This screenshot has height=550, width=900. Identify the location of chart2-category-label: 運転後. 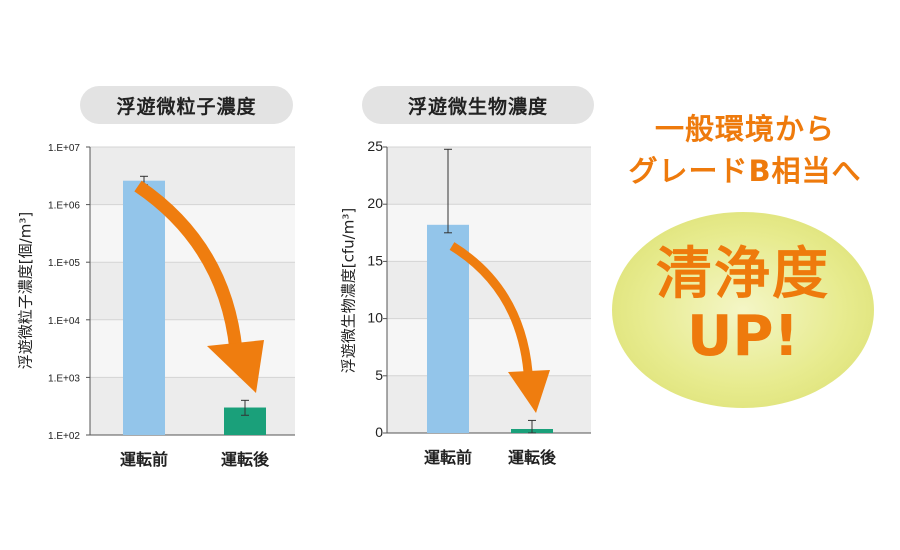
(532, 457).